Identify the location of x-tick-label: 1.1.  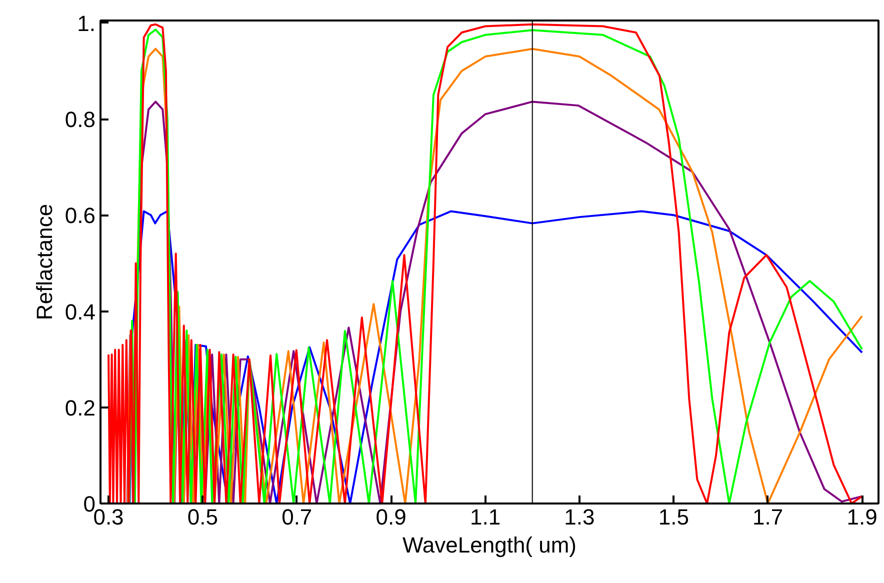
(485, 517).